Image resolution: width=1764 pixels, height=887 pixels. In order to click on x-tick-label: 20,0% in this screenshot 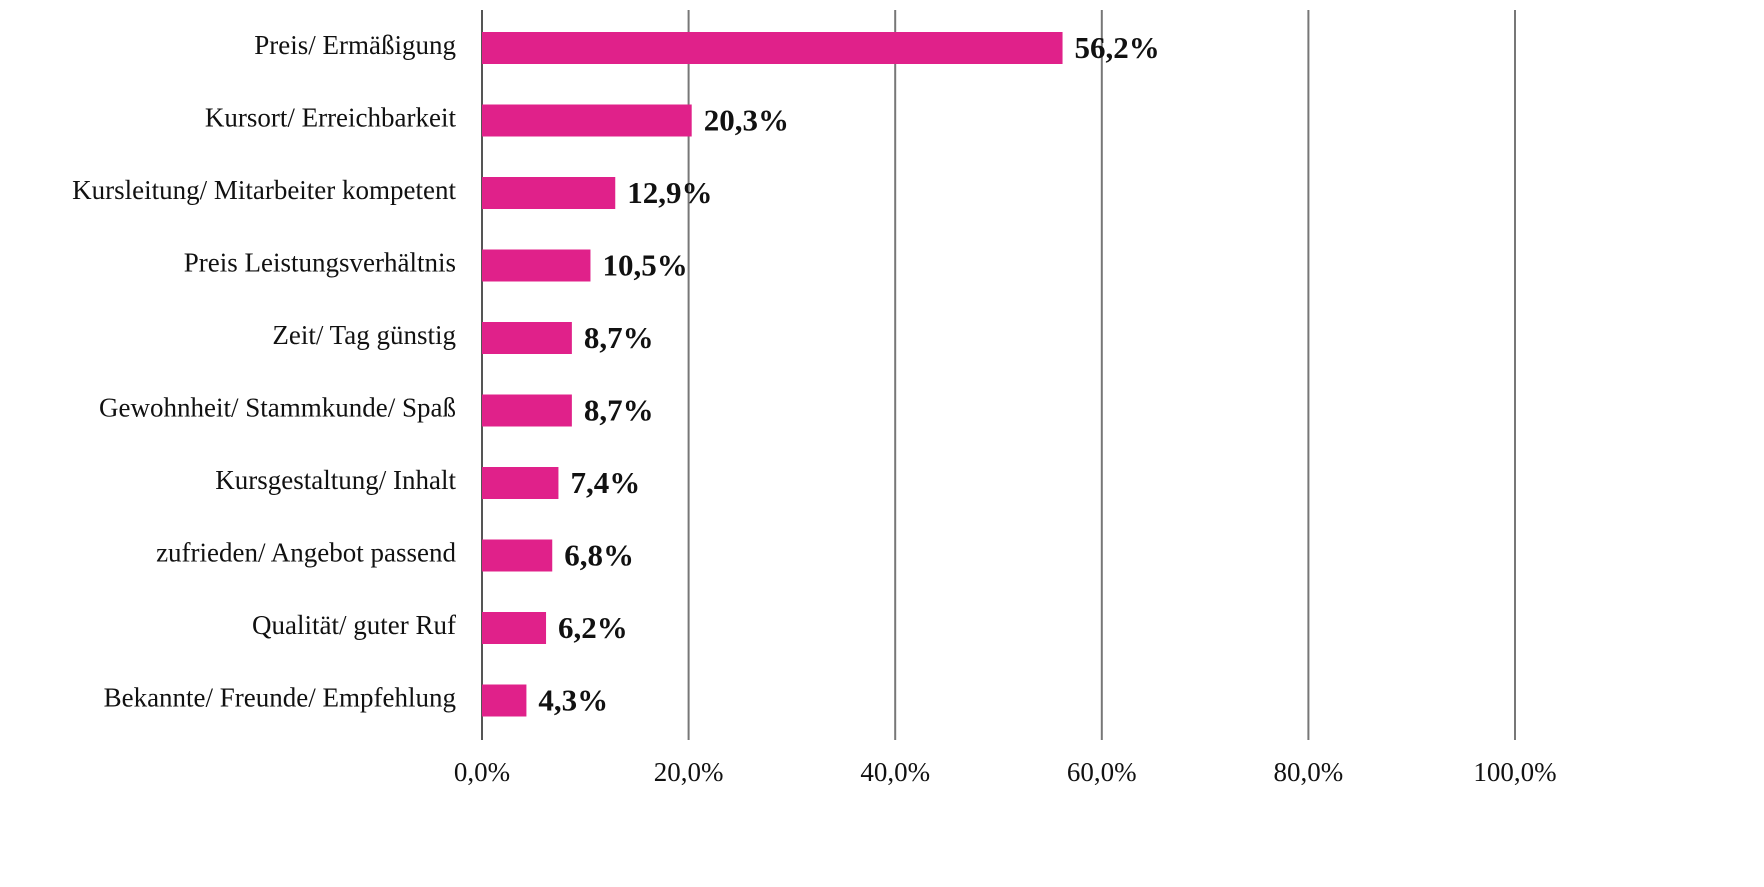, I will do `click(689, 772)`.